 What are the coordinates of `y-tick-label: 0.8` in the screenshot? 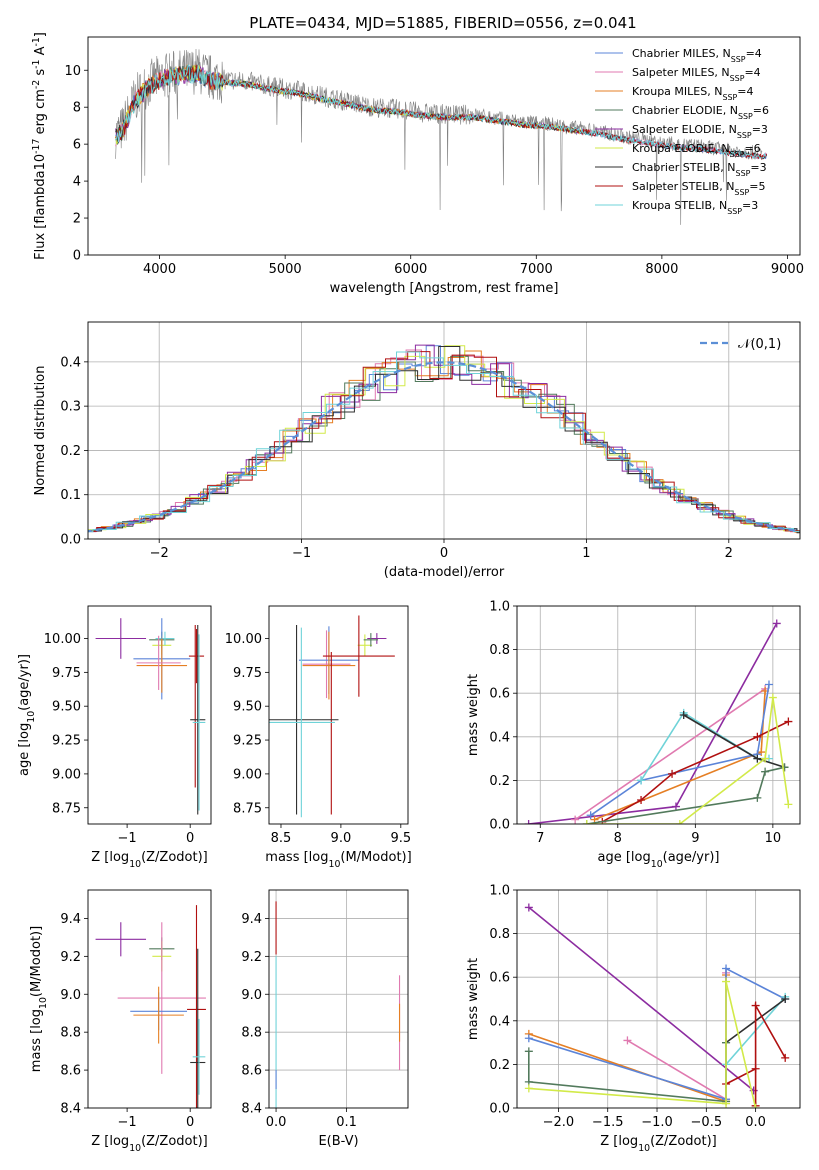 It's located at (499, 650).